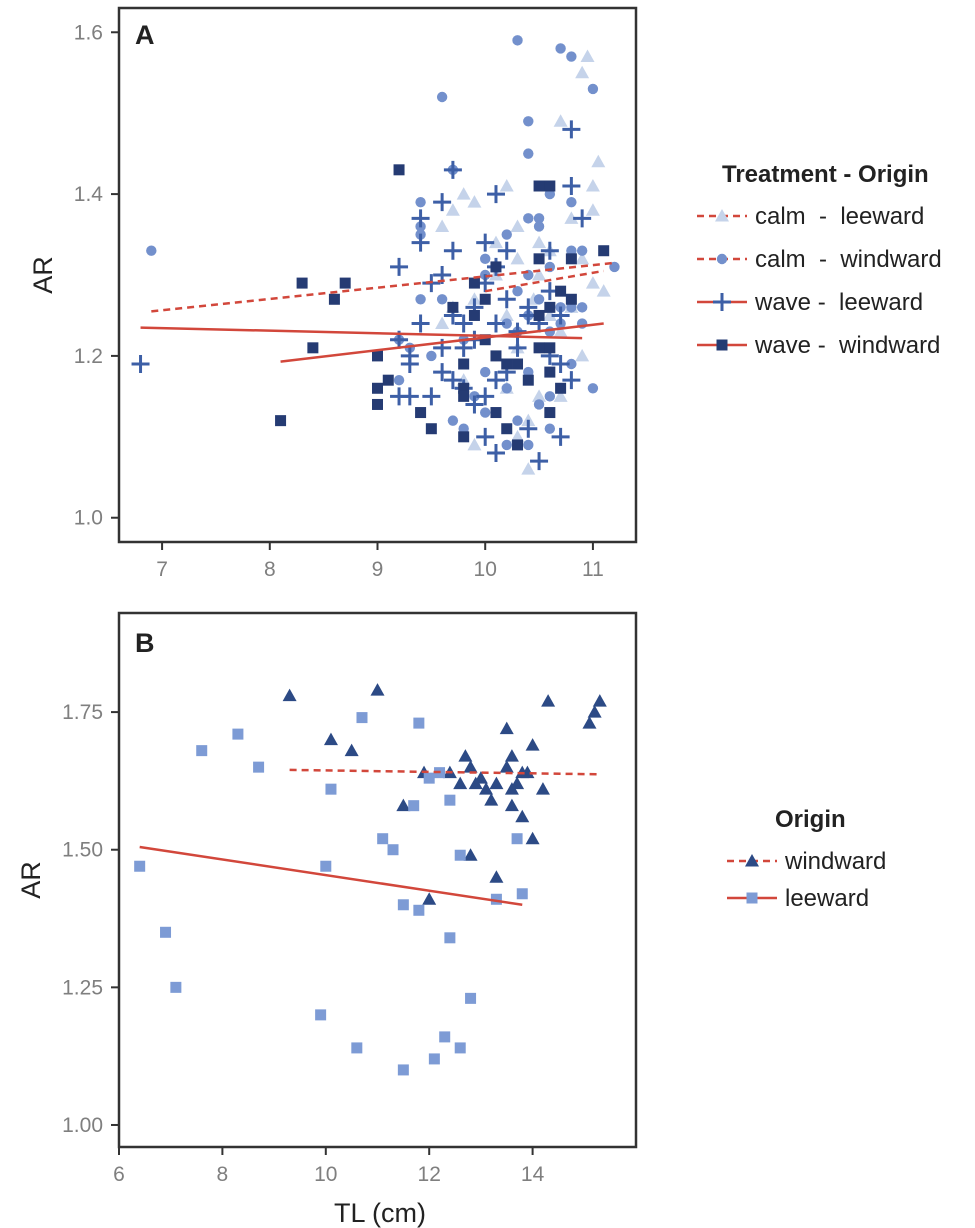  Describe the element at coordinates (119, 1174) in the screenshot. I see `x-tick-label: 6` at that location.